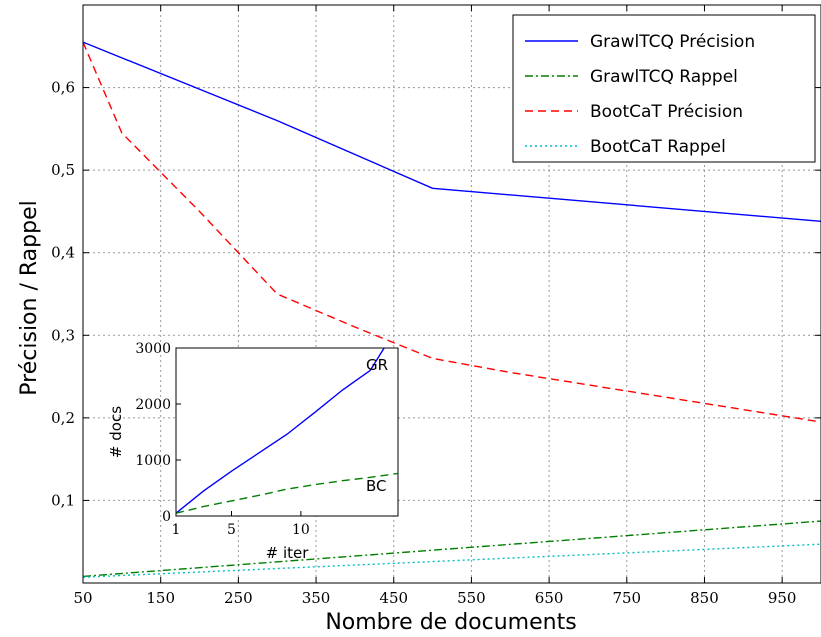 This screenshot has height=637, width=821. Describe the element at coordinates (153, 405) in the screenshot. I see `inset-y-tick-label: 2000` at that location.